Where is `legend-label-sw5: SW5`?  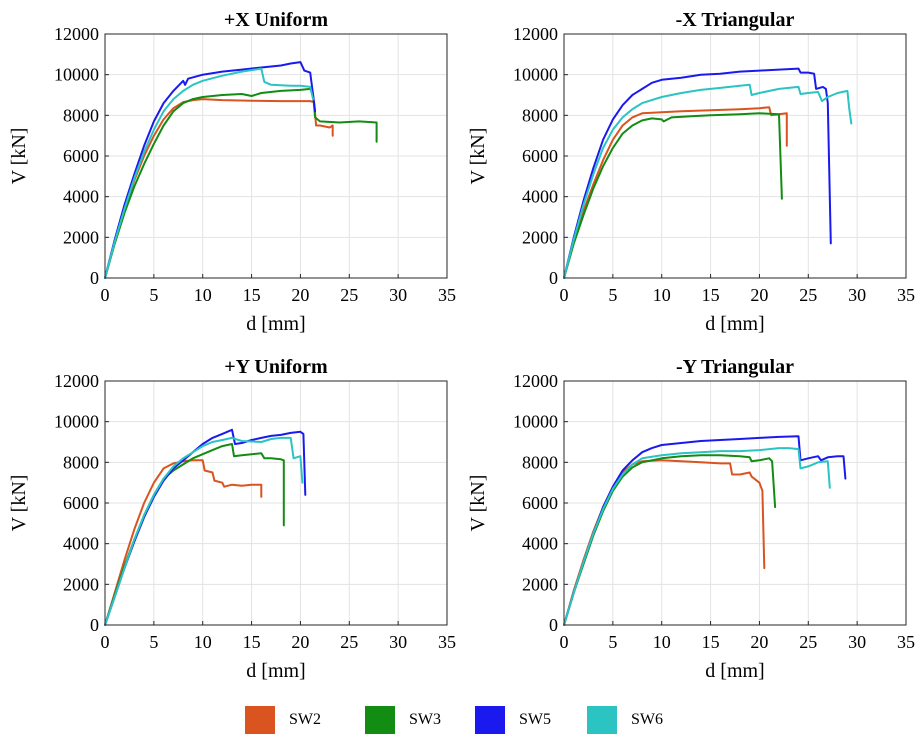 legend-label-sw5: SW5 is located at coordinates (535, 719).